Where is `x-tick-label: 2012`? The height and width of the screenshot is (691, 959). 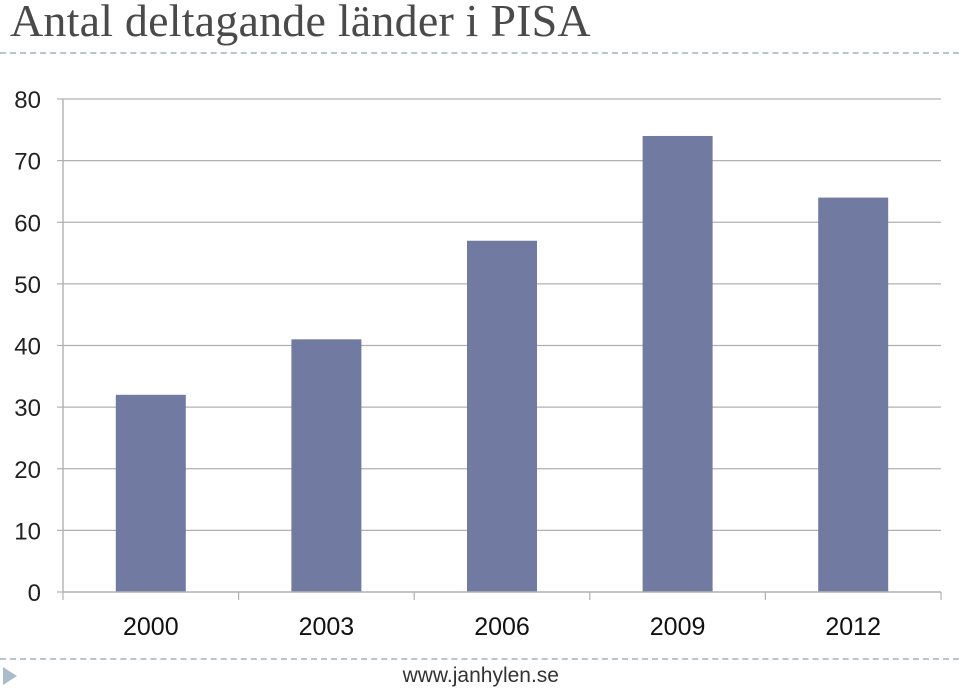
x-tick-label: 2012 is located at coordinates (853, 627).